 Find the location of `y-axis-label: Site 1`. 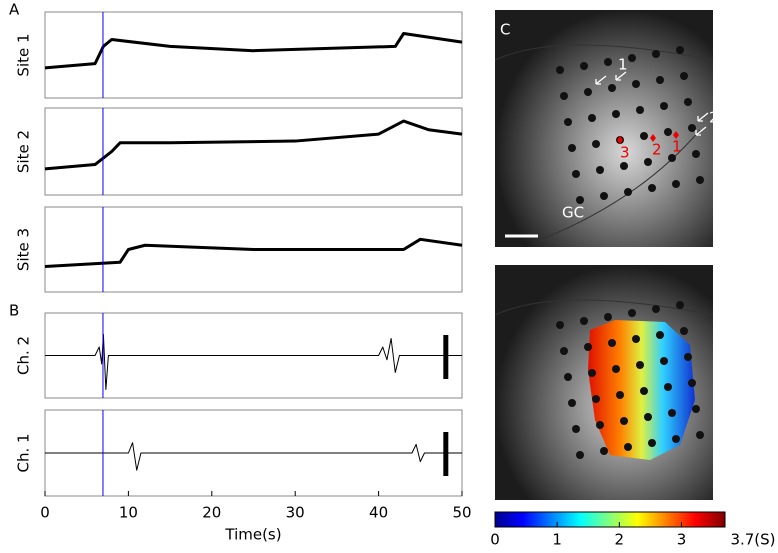

y-axis-label: Site 1 is located at coordinates (24, 54).